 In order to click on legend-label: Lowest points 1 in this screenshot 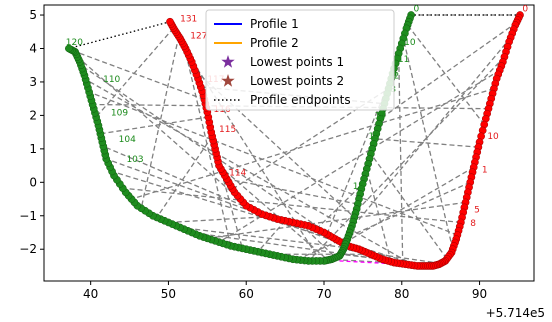, I will do `click(297, 62)`.